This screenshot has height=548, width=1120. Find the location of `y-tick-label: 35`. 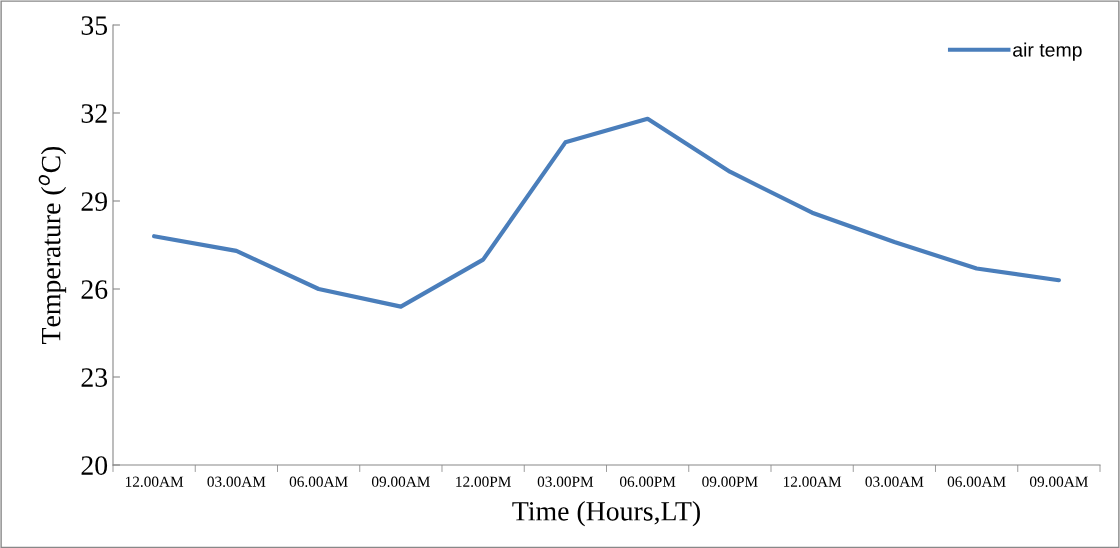

y-tick-label: 35 is located at coordinates (94, 25).